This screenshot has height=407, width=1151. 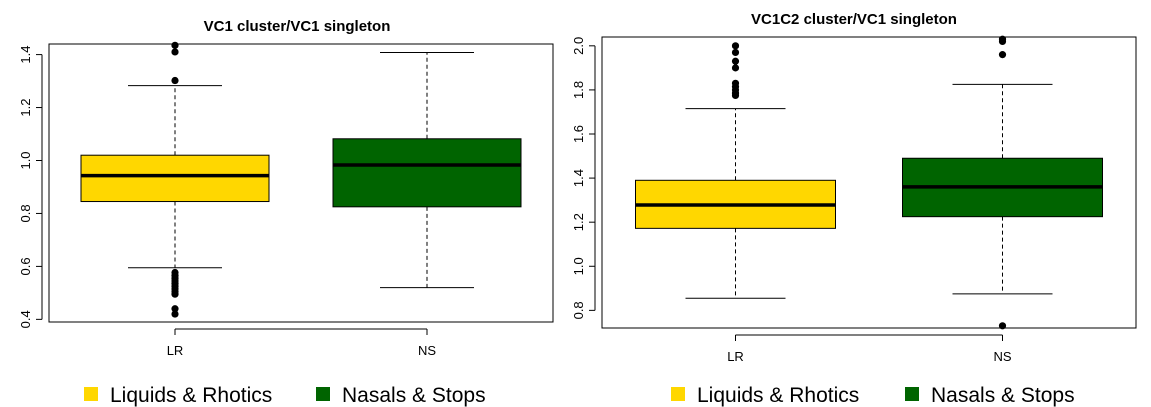 What do you see at coordinates (285, 395) in the screenshot?
I see `legend-left: Liquids & Rhotics Nasals & Stops` at bounding box center [285, 395].